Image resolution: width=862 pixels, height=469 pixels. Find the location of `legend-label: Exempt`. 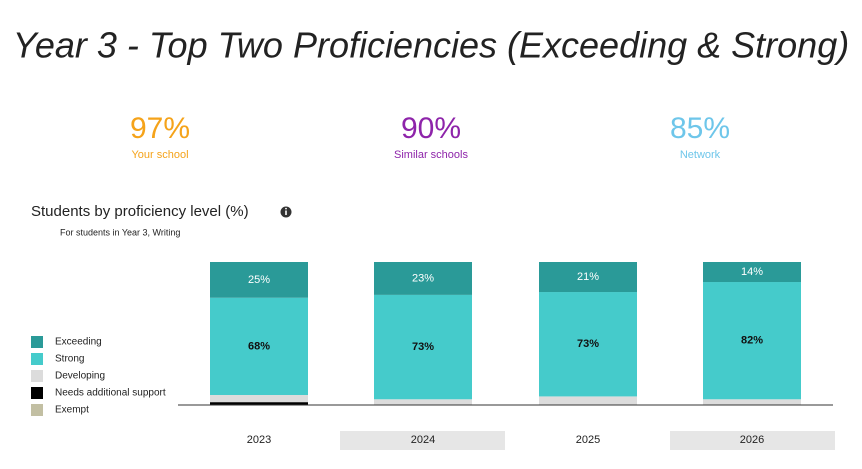

legend-label: Exempt is located at coordinates (72, 410).